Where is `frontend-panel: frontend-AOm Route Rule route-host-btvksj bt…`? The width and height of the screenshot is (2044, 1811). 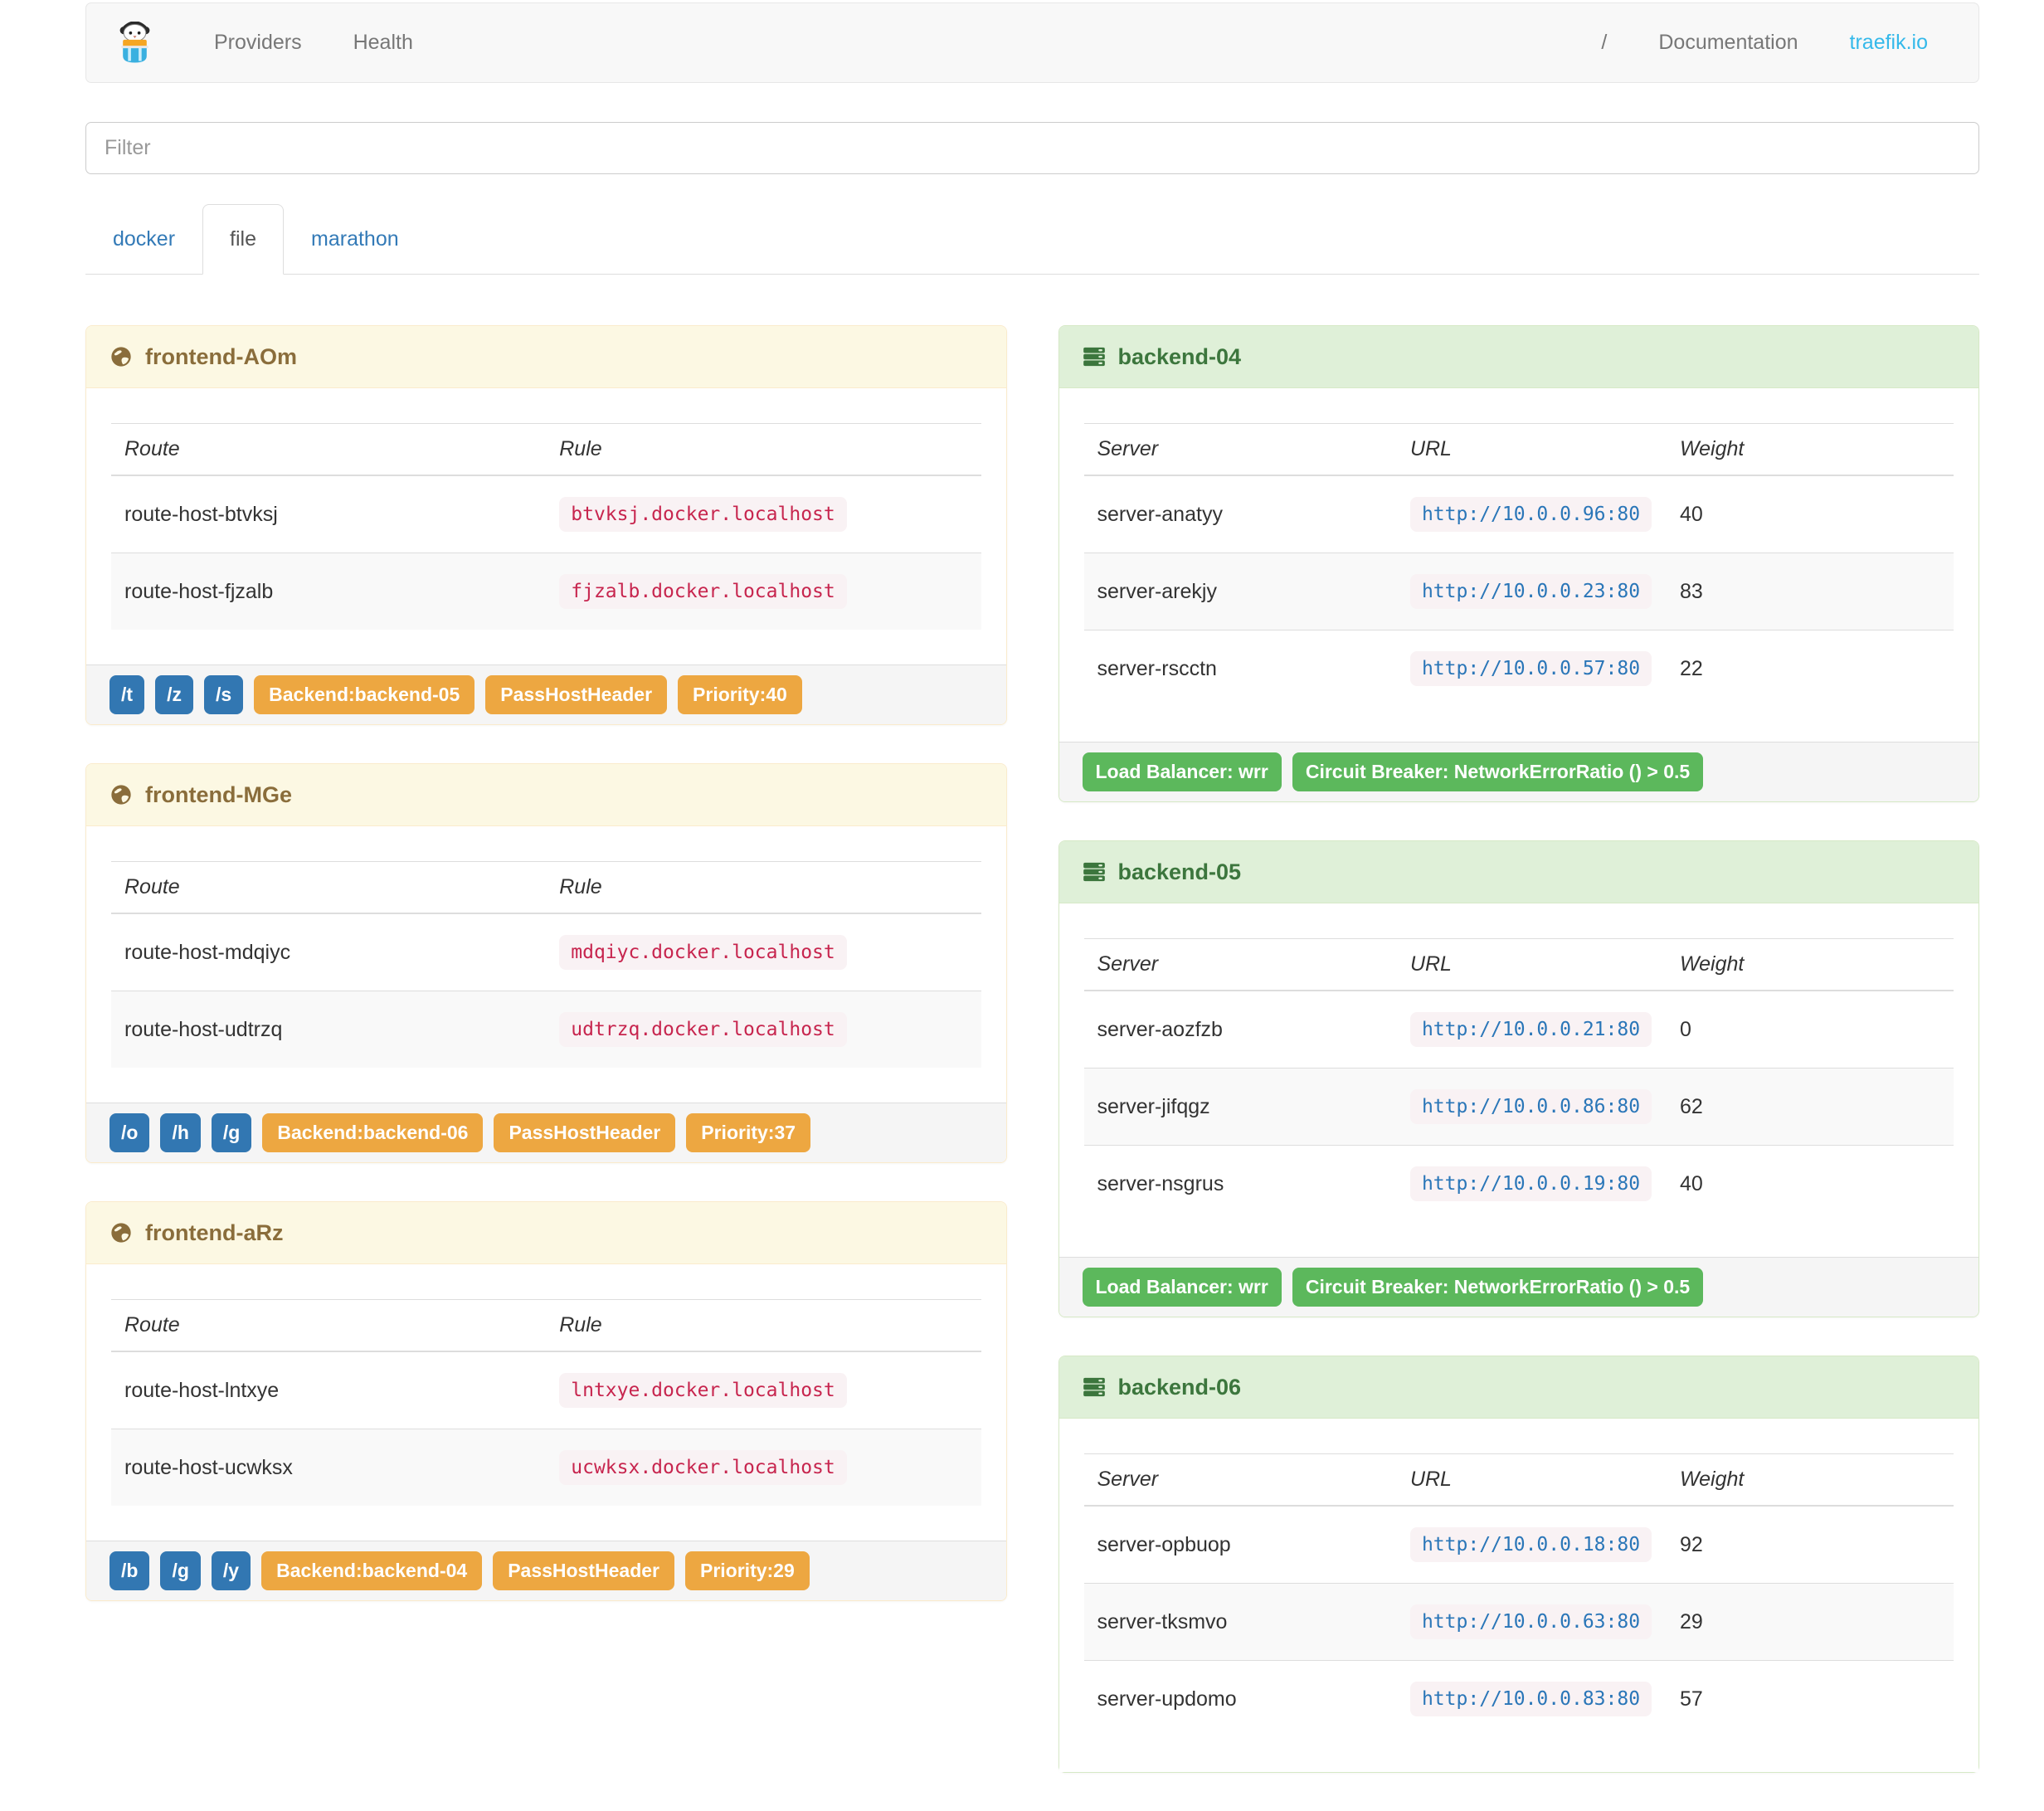
frontend-panel: frontend-AOm Route Rule route-host-btvksj bt… is located at coordinates (546, 525).